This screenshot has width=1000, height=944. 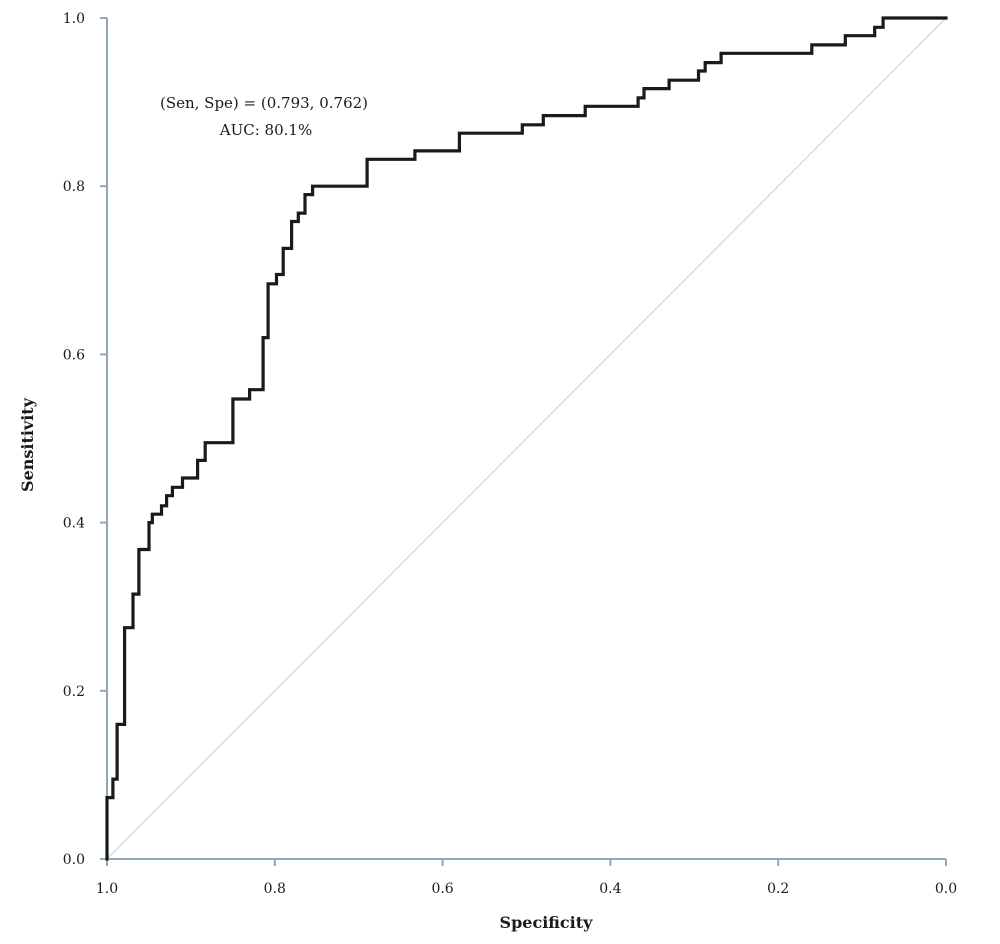 What do you see at coordinates (526, 878) in the screenshot?
I see `x-axis-ticks: 1.0 0.8 0.6 0.4 0.2 0.0` at bounding box center [526, 878].